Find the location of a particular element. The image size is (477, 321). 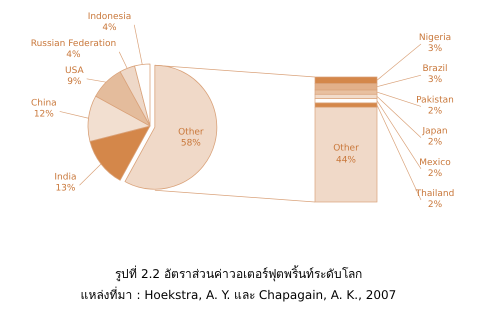

data-label: 44% is located at coordinates (346, 161).